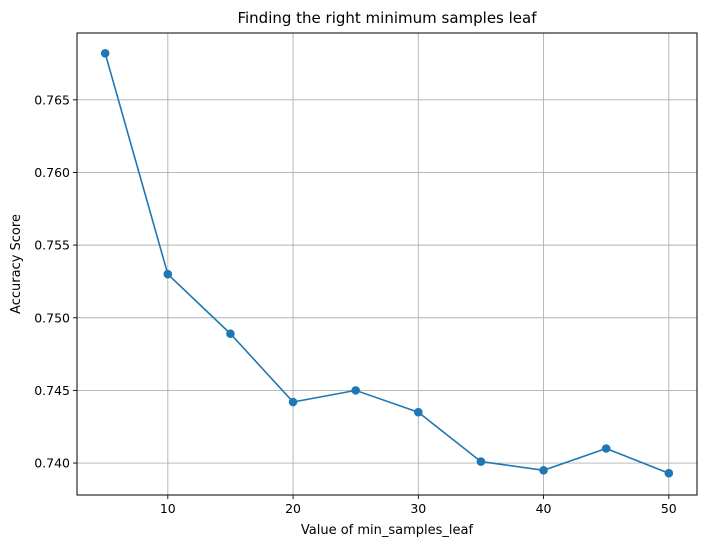 The image size is (708, 547). I want to click on x-tick-label: 30, so click(418, 508).